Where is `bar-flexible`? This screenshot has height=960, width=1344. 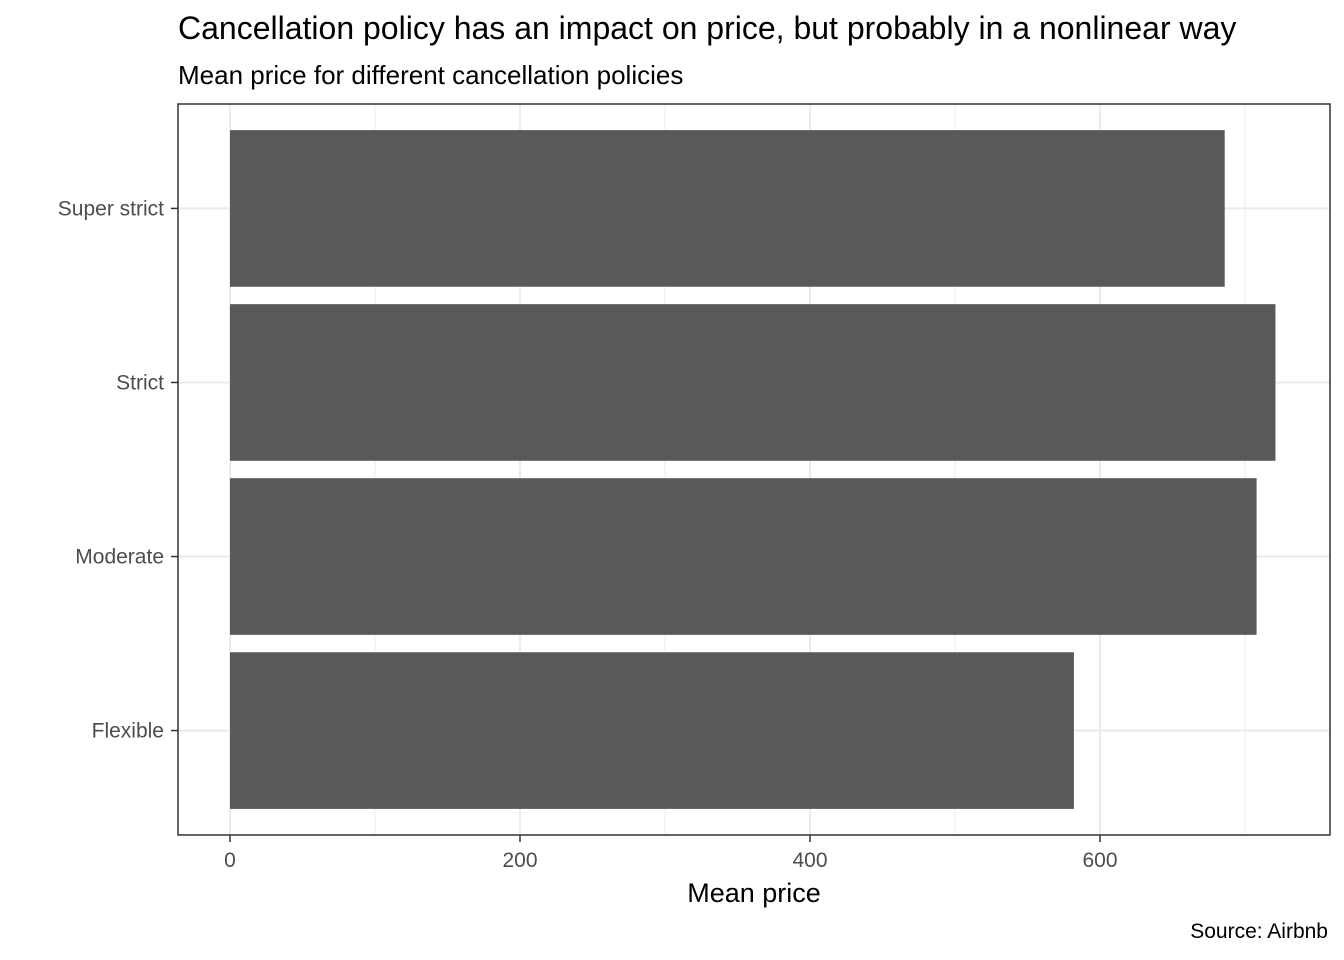 bar-flexible is located at coordinates (652, 730).